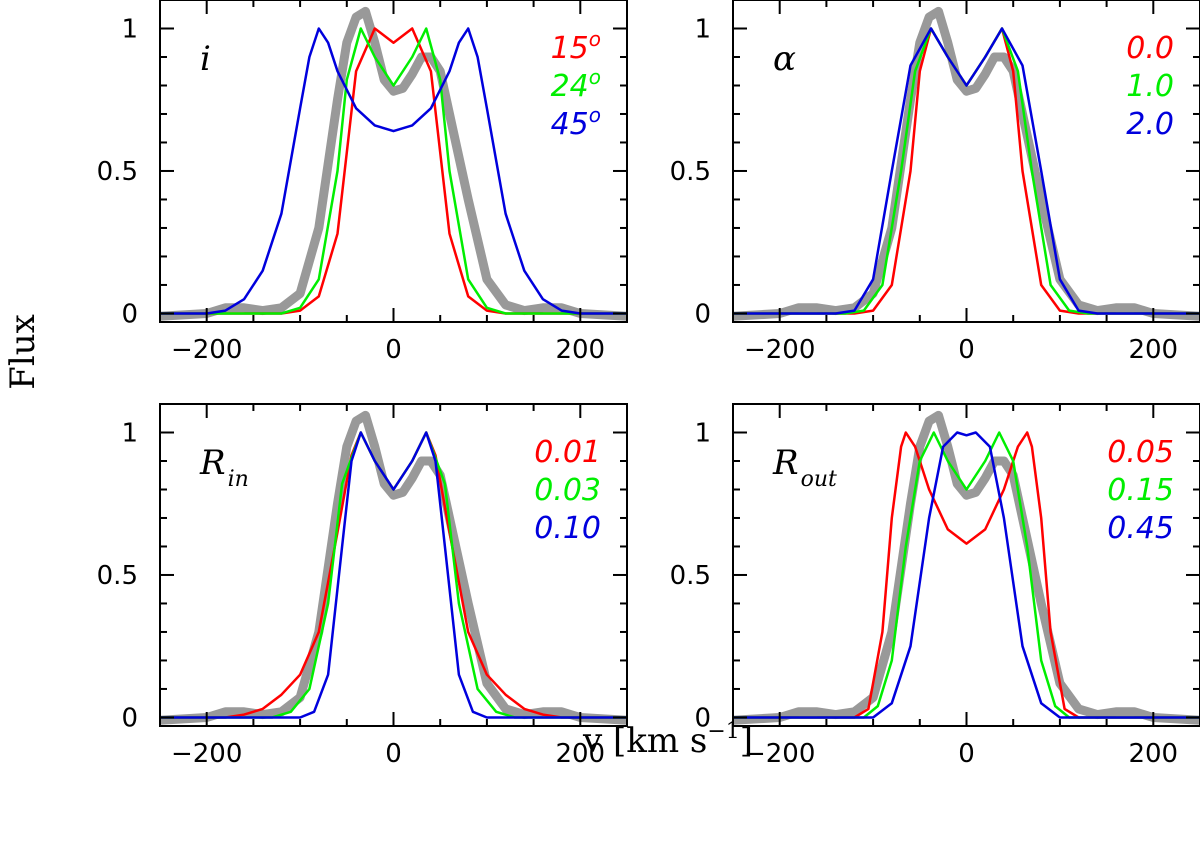 The height and width of the screenshot is (852, 1200). What do you see at coordinates (1150, 48) in the screenshot?
I see `legend-entry: 0.0` at bounding box center [1150, 48].